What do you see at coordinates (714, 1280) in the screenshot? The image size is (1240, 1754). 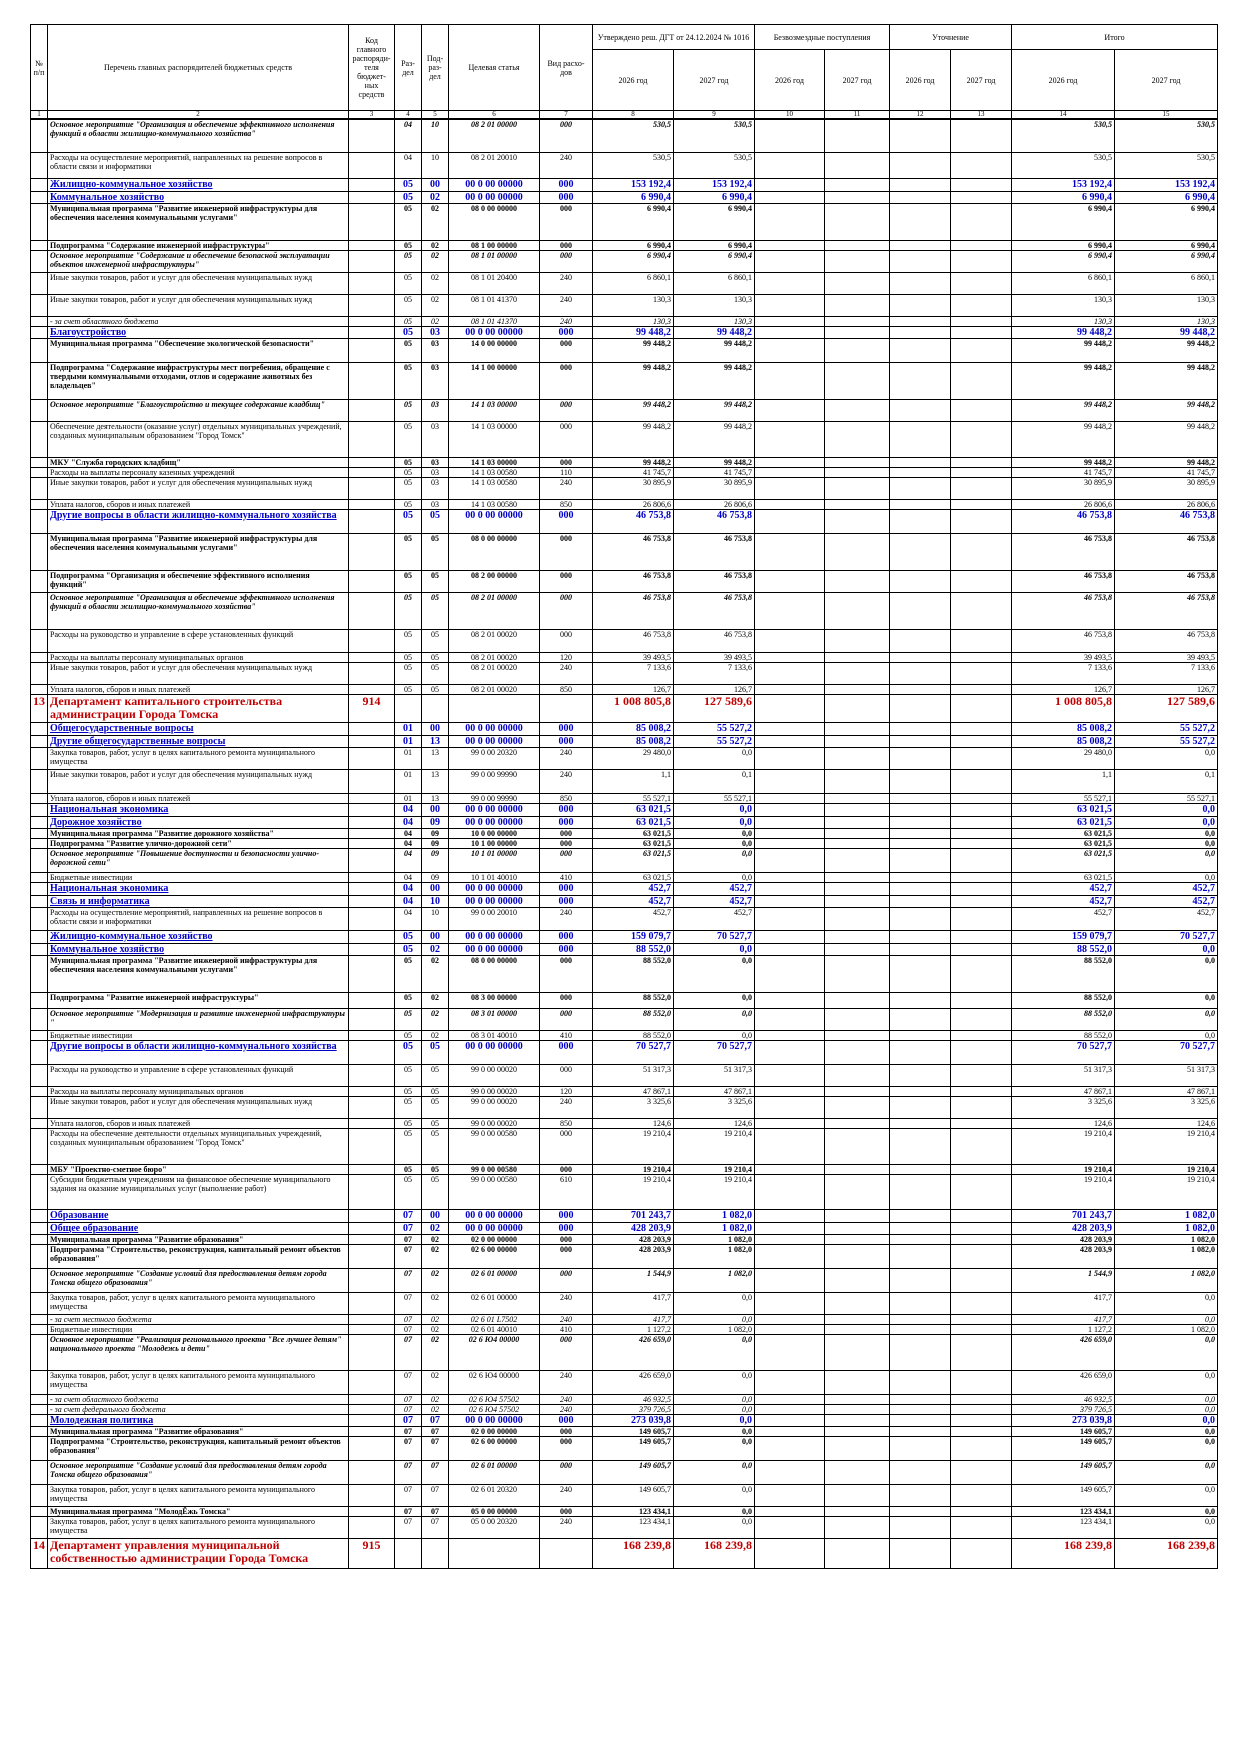 I see `cell-approved-2027: 1 082,0` at bounding box center [714, 1280].